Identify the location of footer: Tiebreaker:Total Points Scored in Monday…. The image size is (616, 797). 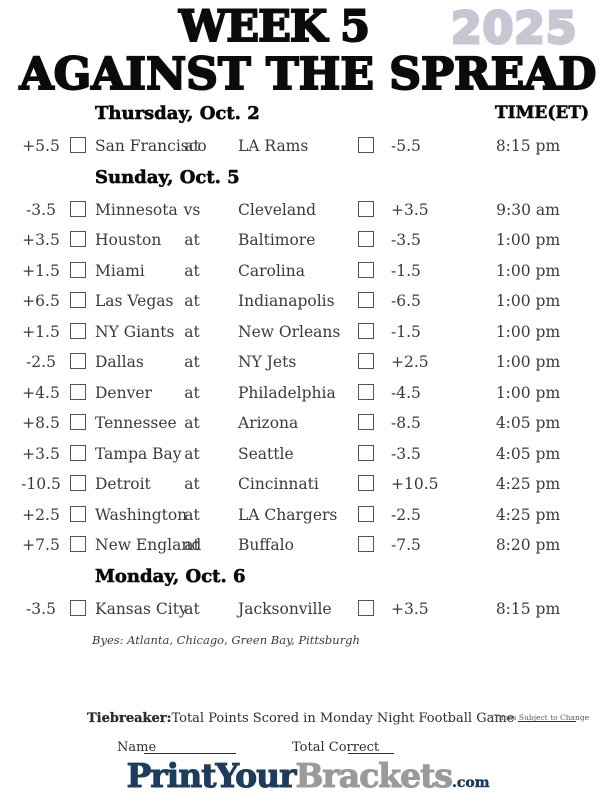
(308, 749).